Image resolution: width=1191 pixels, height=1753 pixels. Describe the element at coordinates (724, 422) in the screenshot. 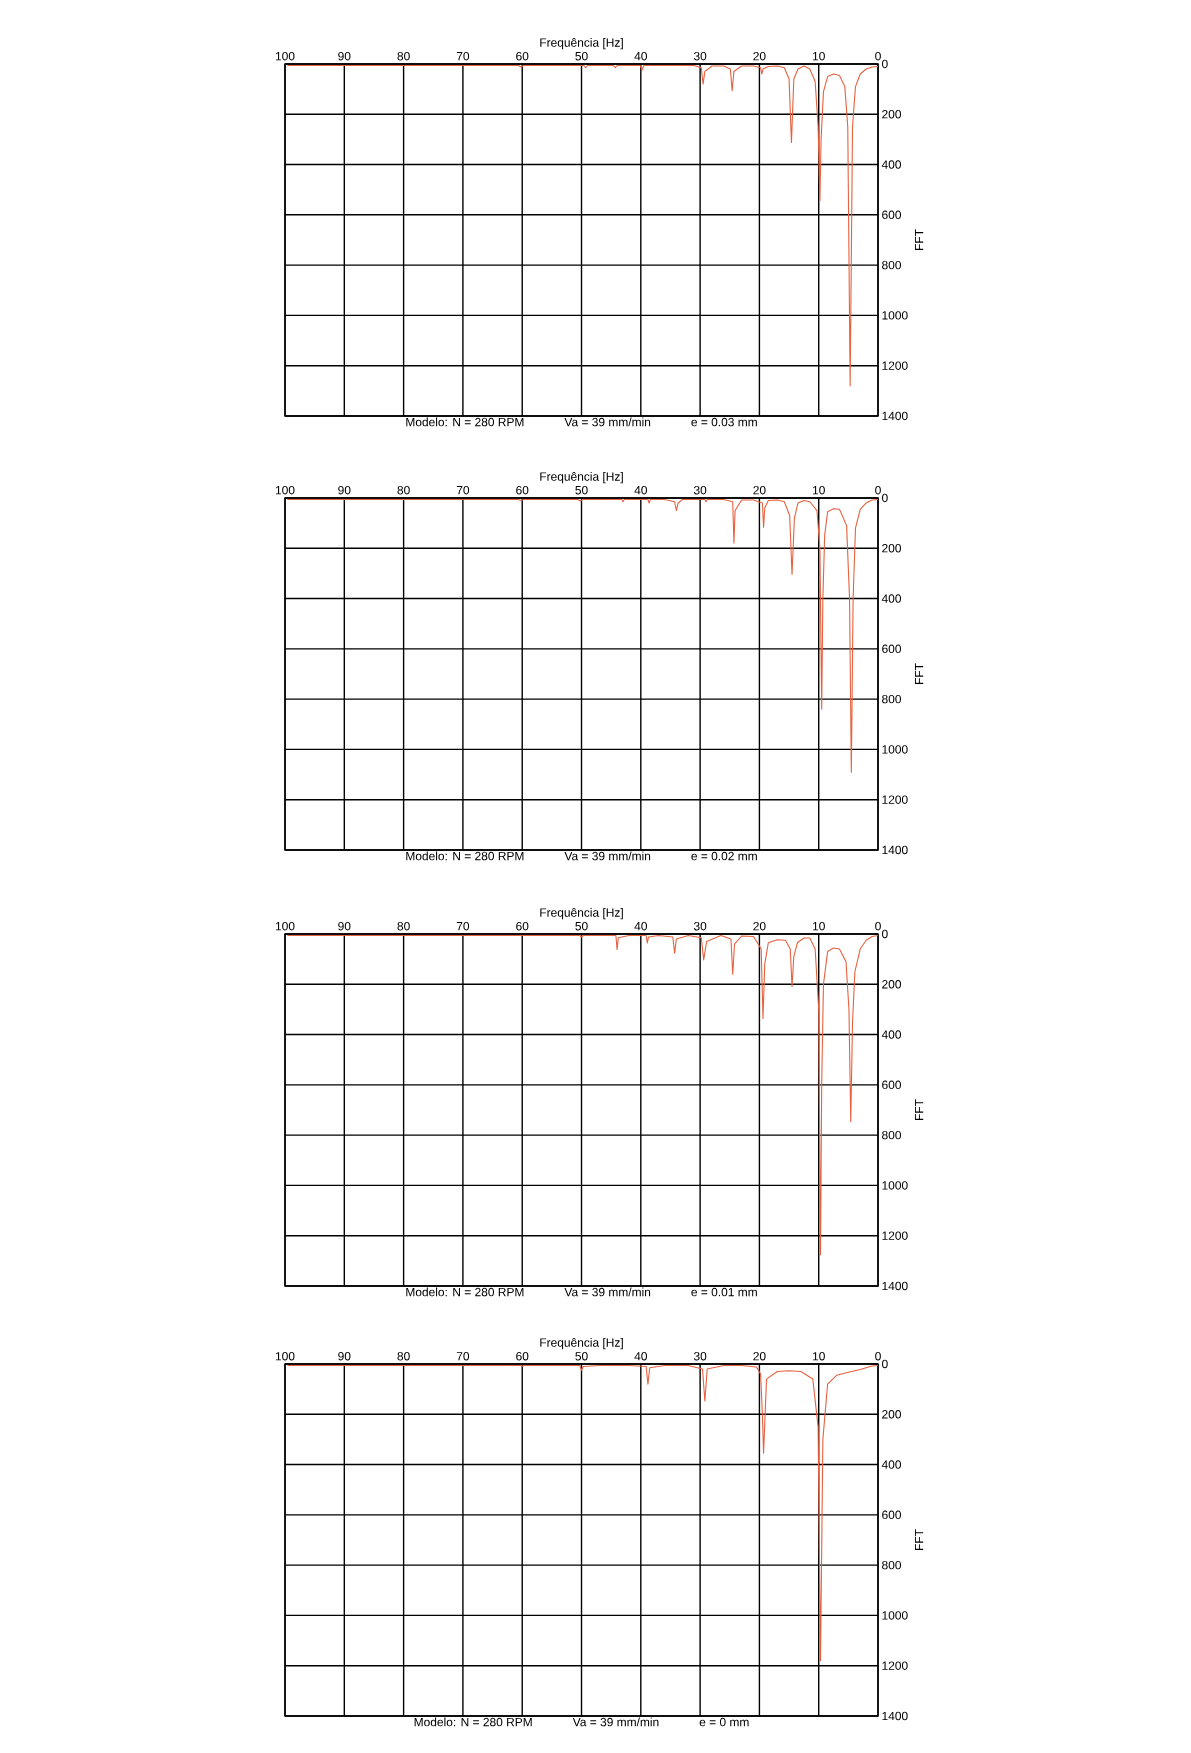

I see `text: e = 0.03 mm` at that location.